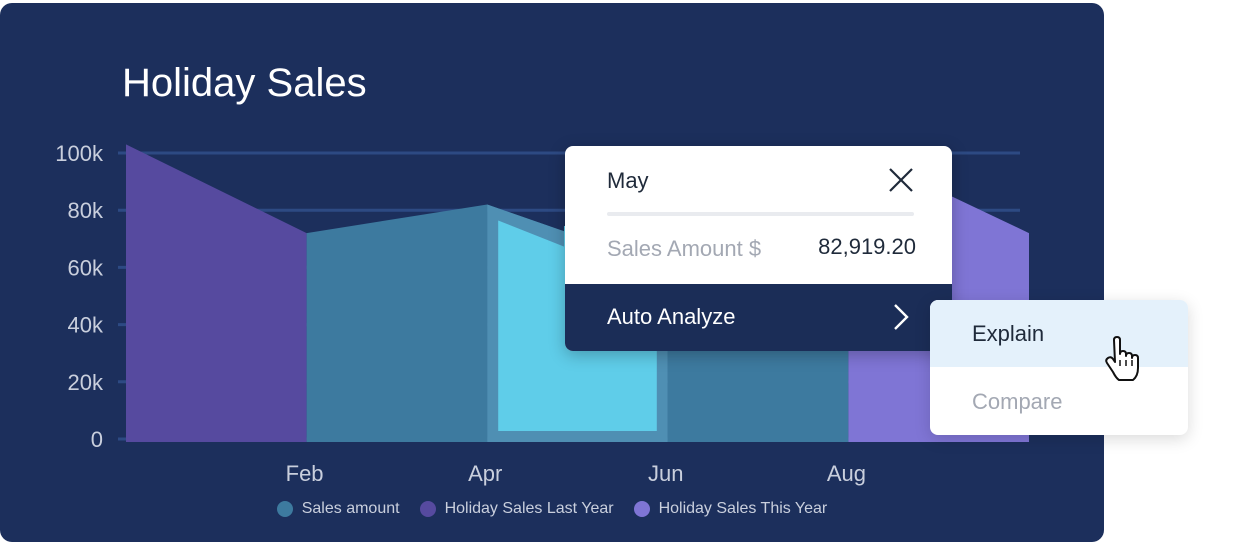  Describe the element at coordinates (86, 382) in the screenshot. I see `y-tick-label: 20k` at that location.